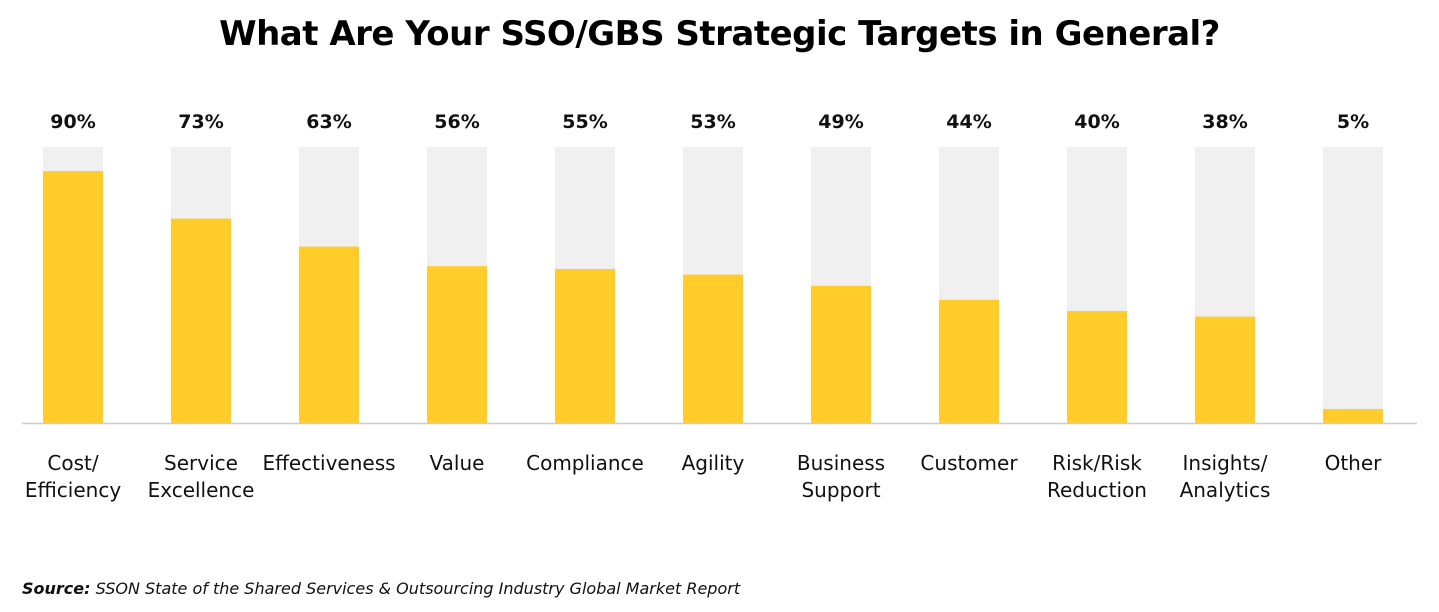  I want to click on data-label: 38%, so click(1224, 122).